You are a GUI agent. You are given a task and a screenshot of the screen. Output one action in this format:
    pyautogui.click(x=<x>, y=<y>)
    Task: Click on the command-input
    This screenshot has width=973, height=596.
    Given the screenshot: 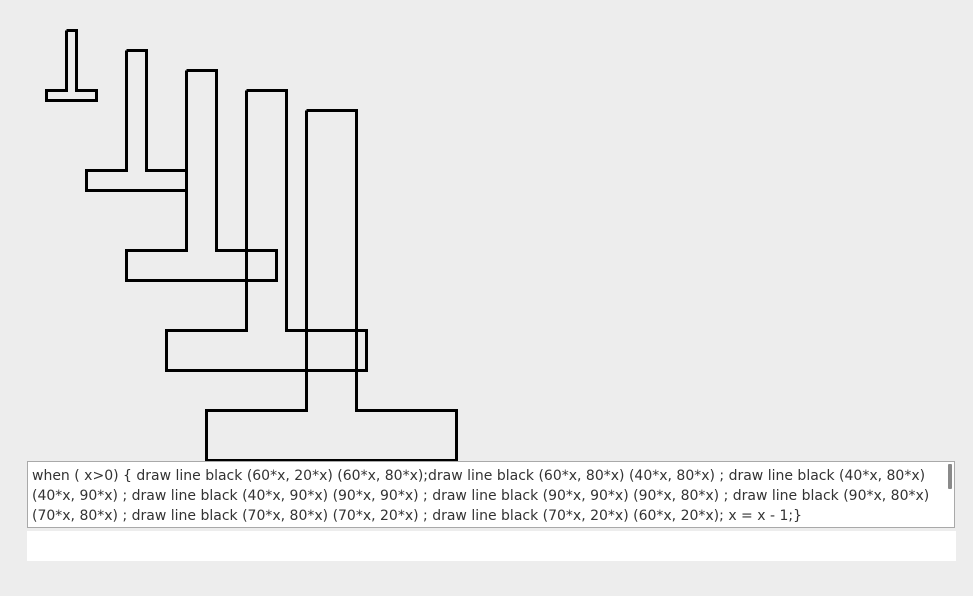 What is the action you would take?
    pyautogui.click(x=491, y=546)
    